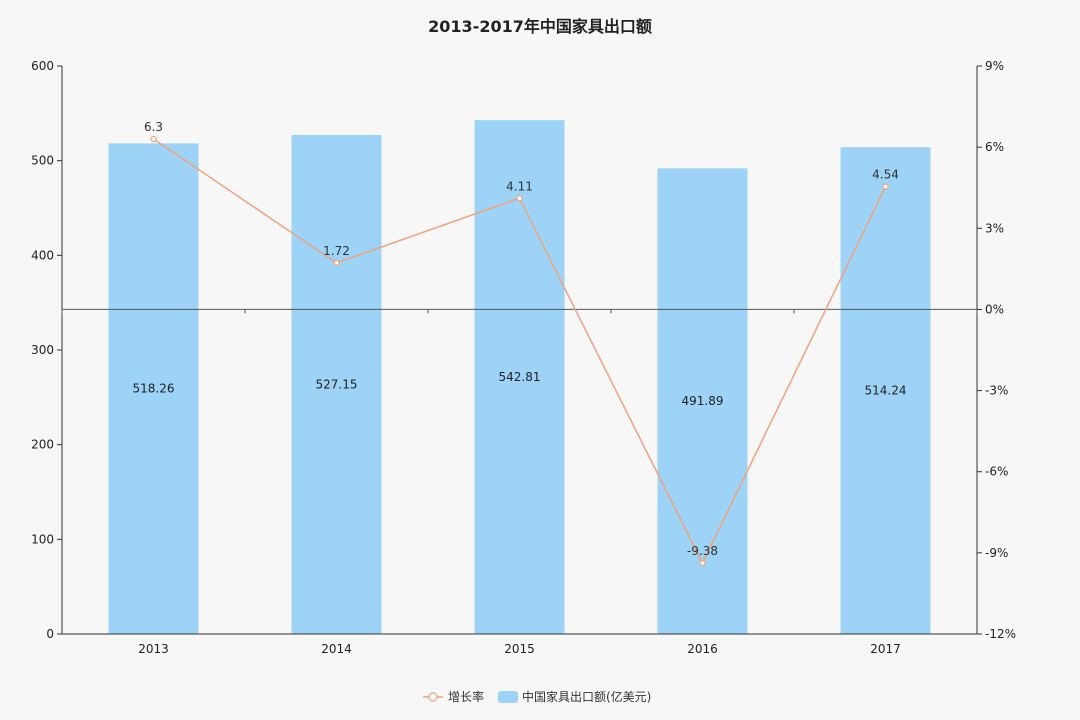  I want to click on bar-2016, so click(702, 401).